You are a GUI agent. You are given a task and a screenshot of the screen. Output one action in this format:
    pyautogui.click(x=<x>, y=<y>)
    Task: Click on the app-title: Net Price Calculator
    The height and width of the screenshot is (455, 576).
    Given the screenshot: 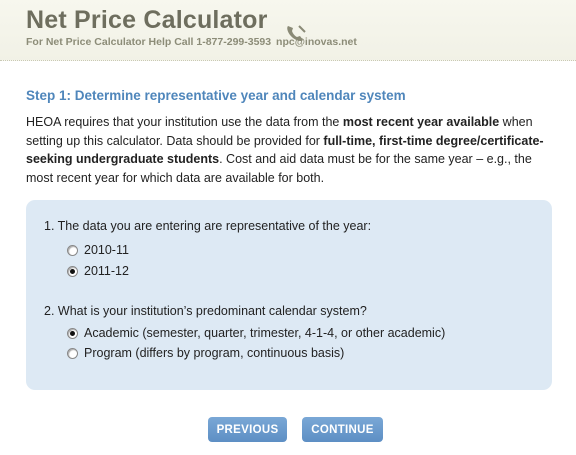 What is the action you would take?
    pyautogui.click(x=147, y=20)
    